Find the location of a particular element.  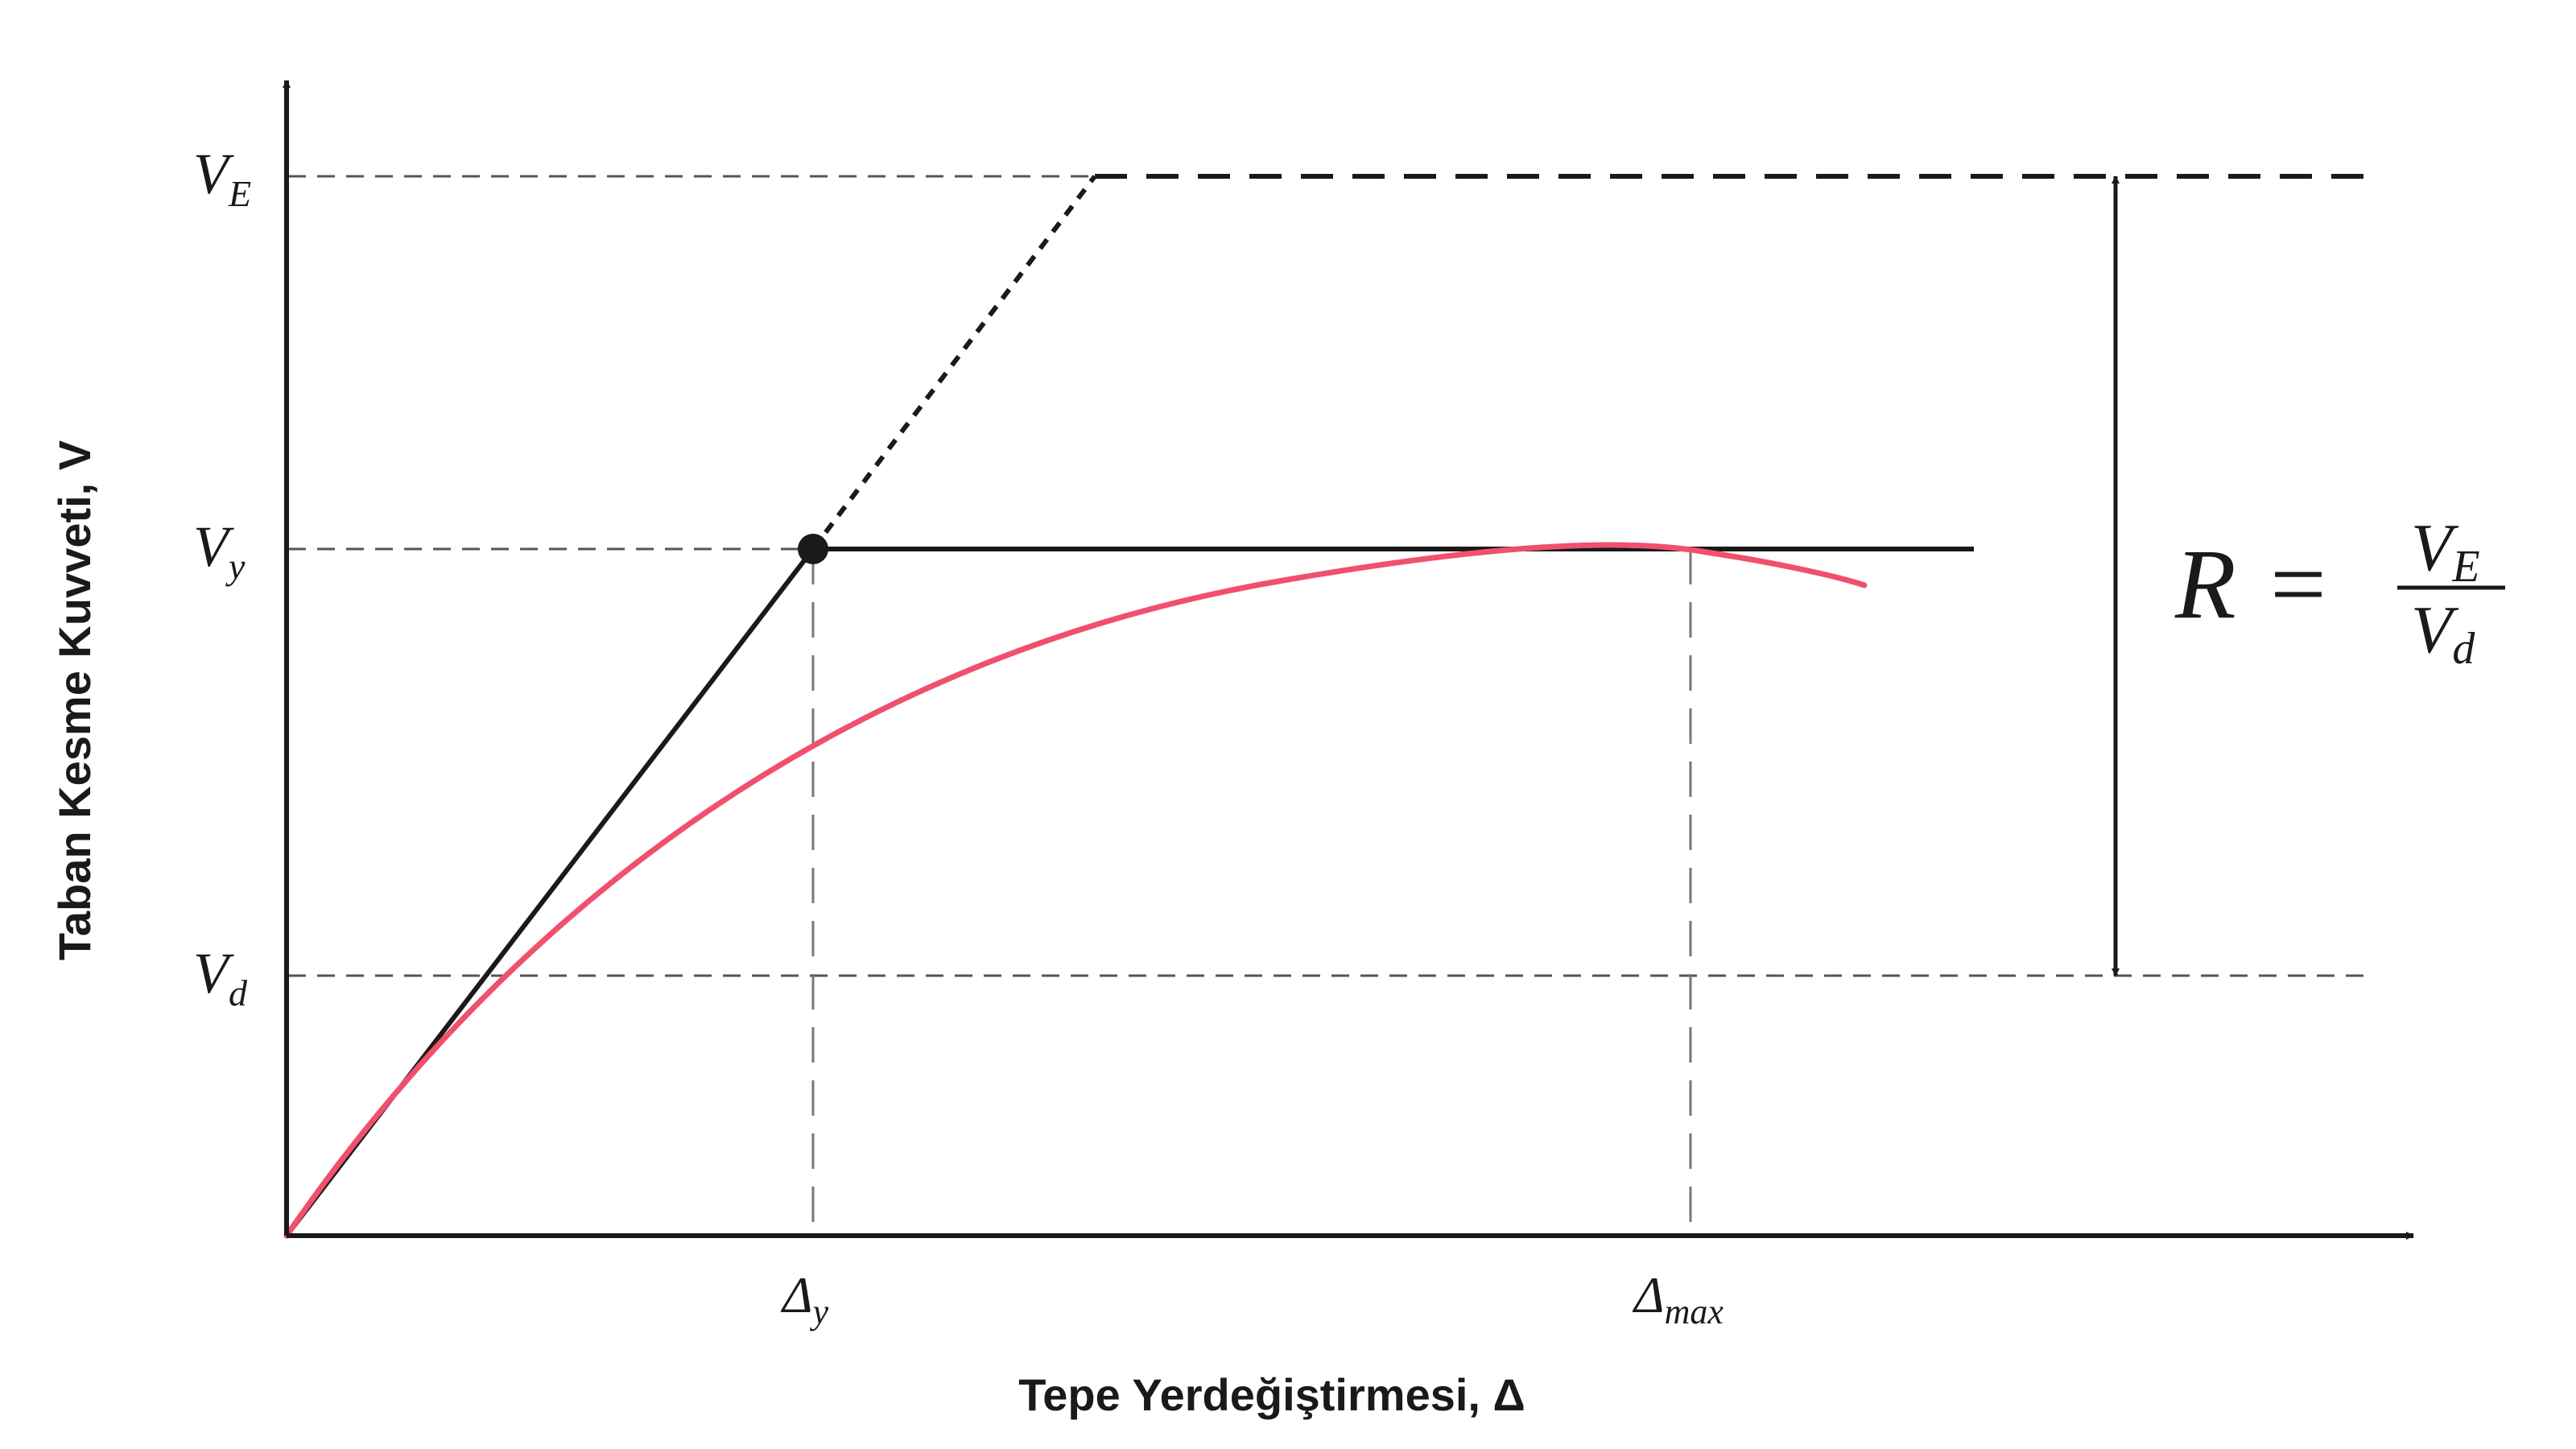

formula-lhs: R is located at coordinates (2205, 584).